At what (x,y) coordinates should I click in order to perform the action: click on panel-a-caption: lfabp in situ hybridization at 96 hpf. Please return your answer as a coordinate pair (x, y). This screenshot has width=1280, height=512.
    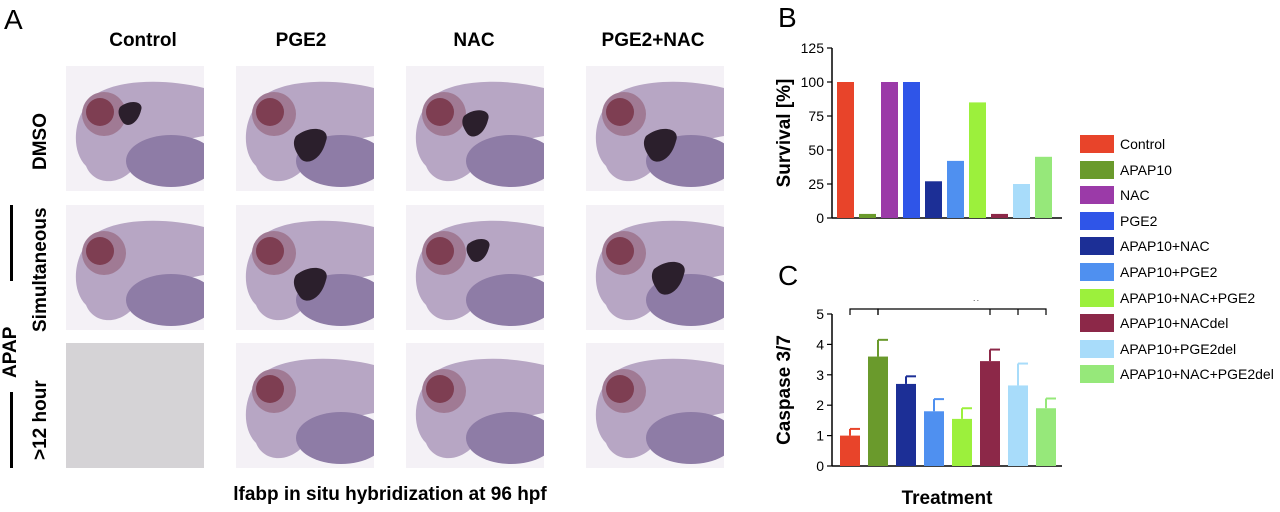
    Looking at the image, I should click on (390, 494).